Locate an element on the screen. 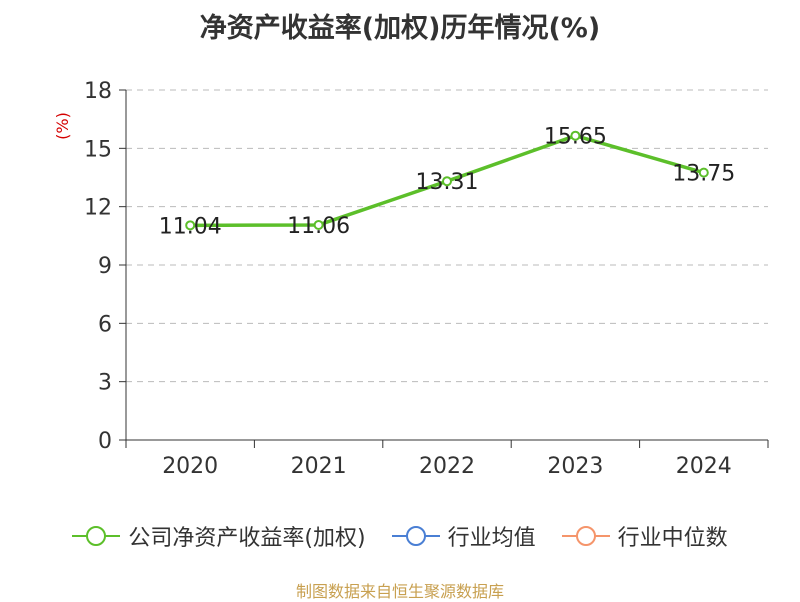 This screenshot has height=602, width=800. data-label: 11.06 is located at coordinates (318, 226).